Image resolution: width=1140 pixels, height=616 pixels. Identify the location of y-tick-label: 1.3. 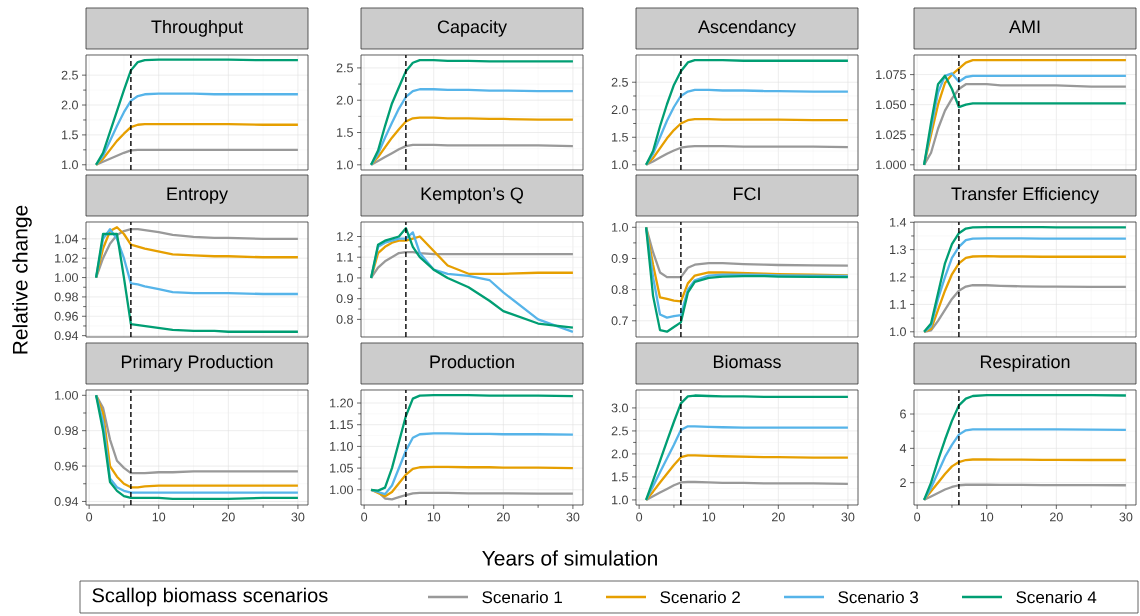
(898, 250).